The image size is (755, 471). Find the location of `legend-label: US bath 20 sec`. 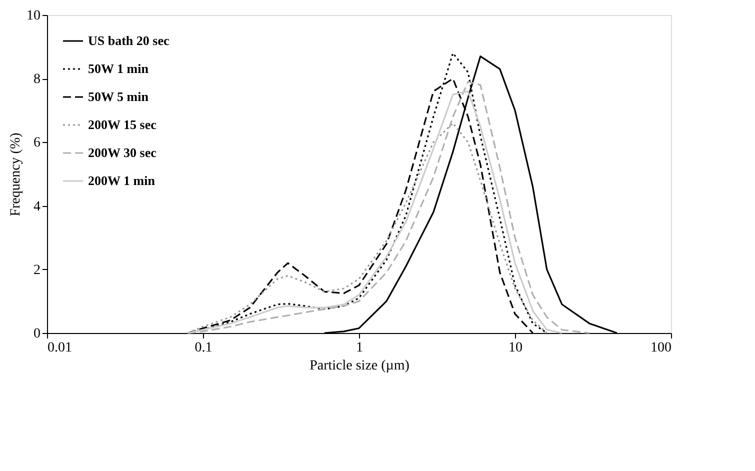

legend-label: US bath 20 sec is located at coordinates (129, 40).